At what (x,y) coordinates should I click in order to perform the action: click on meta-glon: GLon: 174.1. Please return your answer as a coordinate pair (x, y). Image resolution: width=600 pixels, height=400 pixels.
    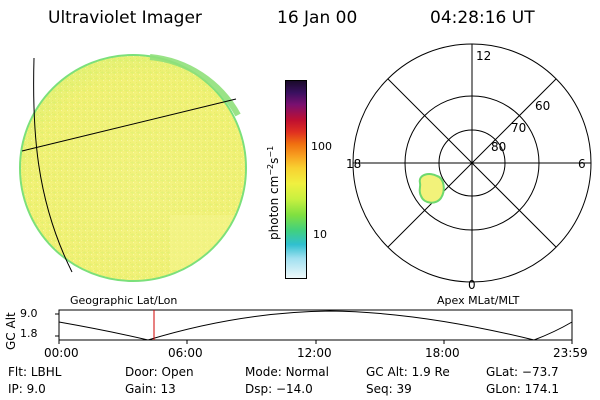
    Looking at the image, I should click on (522, 389).